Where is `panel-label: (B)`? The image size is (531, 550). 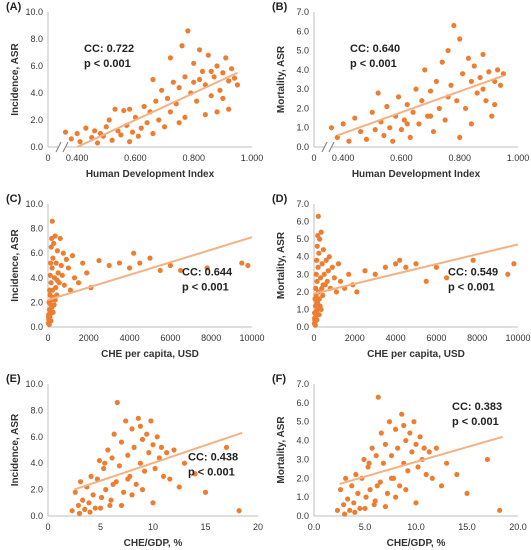
panel-label: (B) is located at coordinates (280, 7).